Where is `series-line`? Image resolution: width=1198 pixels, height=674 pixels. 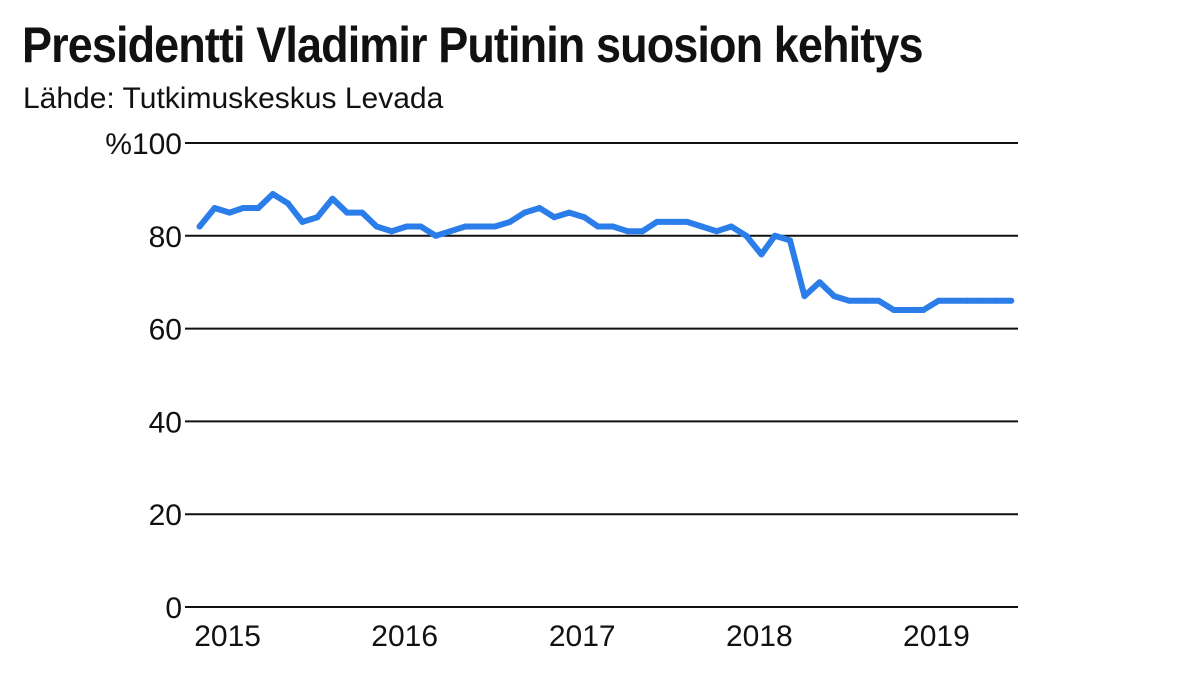
series-line is located at coordinates (605, 252).